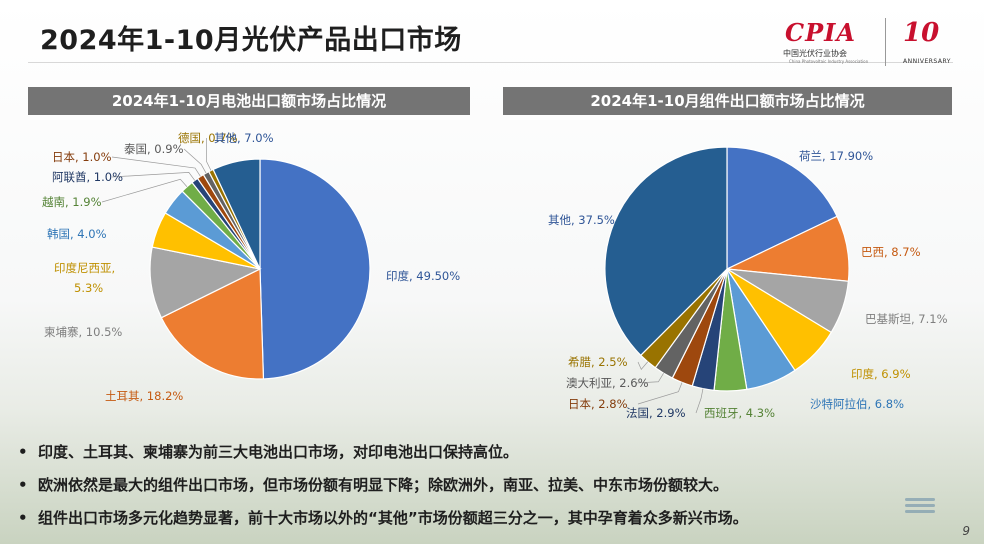 This screenshot has height=544, width=984. I want to click on anniversary-mark: 10, so click(921, 33).